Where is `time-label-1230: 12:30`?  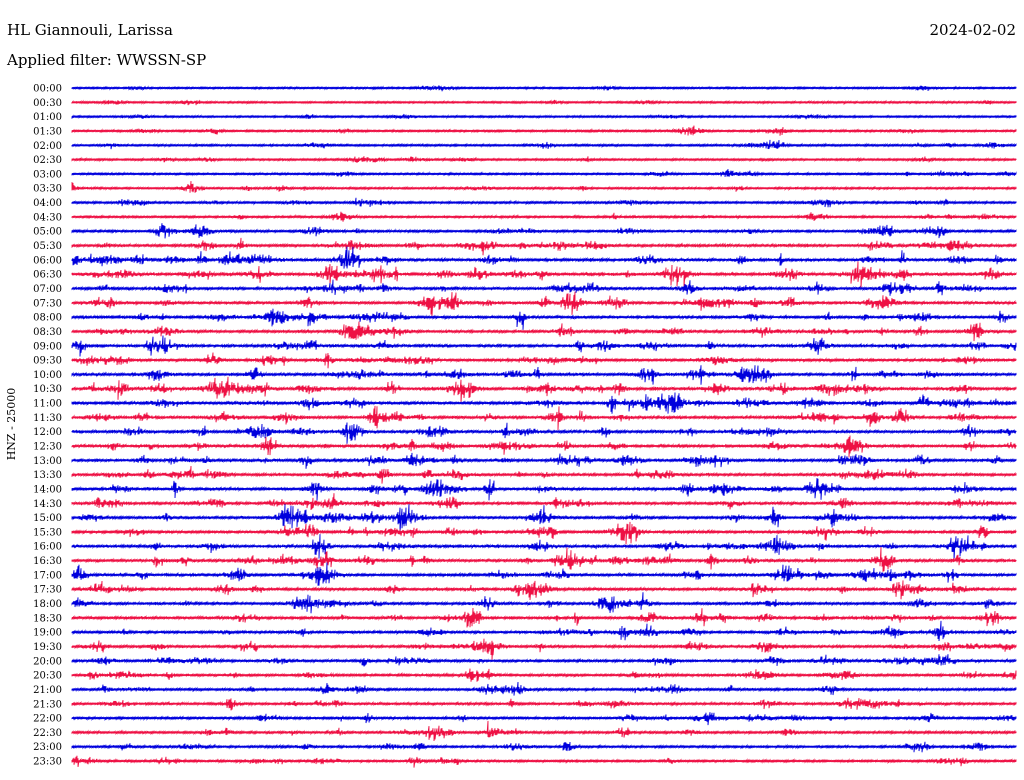
time-label-1230: 12:30 is located at coordinates (47, 447).